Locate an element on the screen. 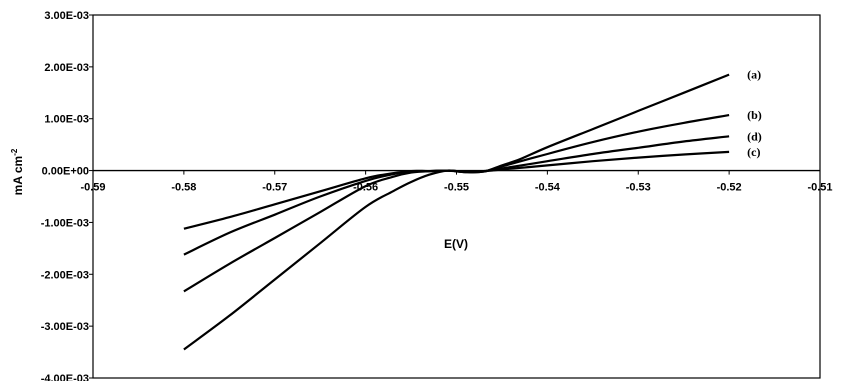 Image resolution: width=841 pixels, height=381 pixels. x-tick-label: -0.51 is located at coordinates (819, 188).